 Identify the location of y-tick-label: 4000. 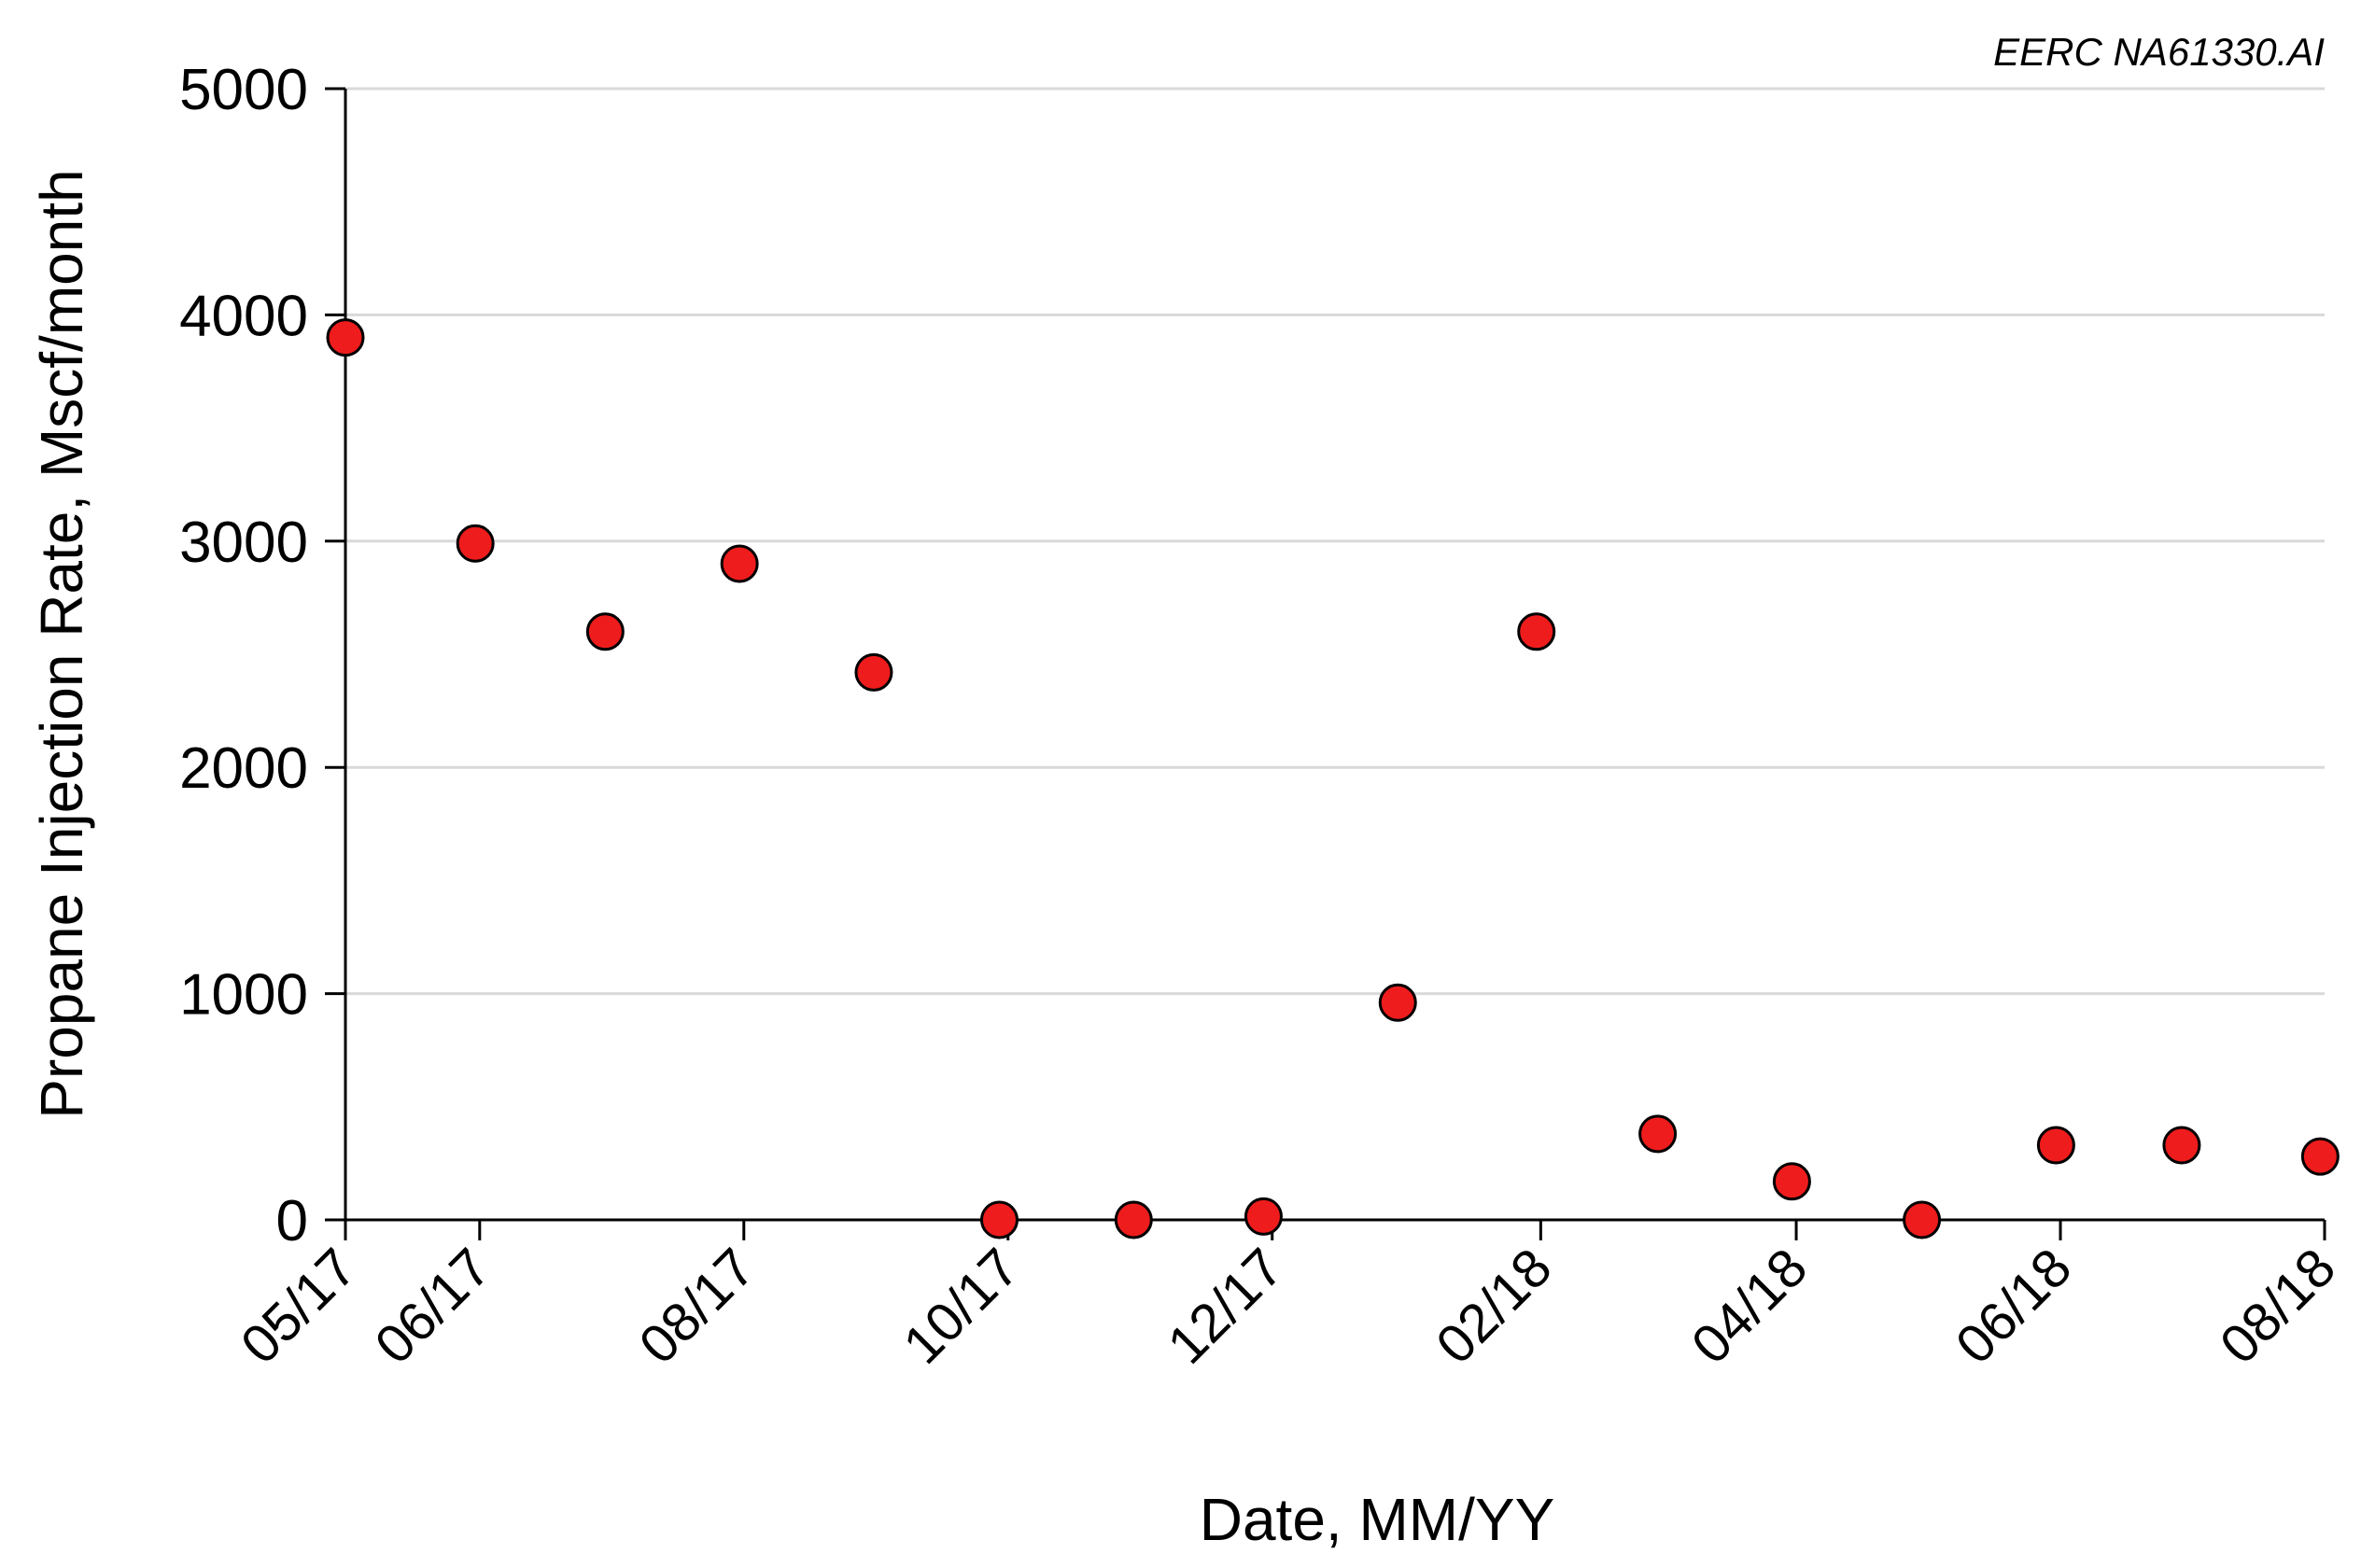
(243, 316).